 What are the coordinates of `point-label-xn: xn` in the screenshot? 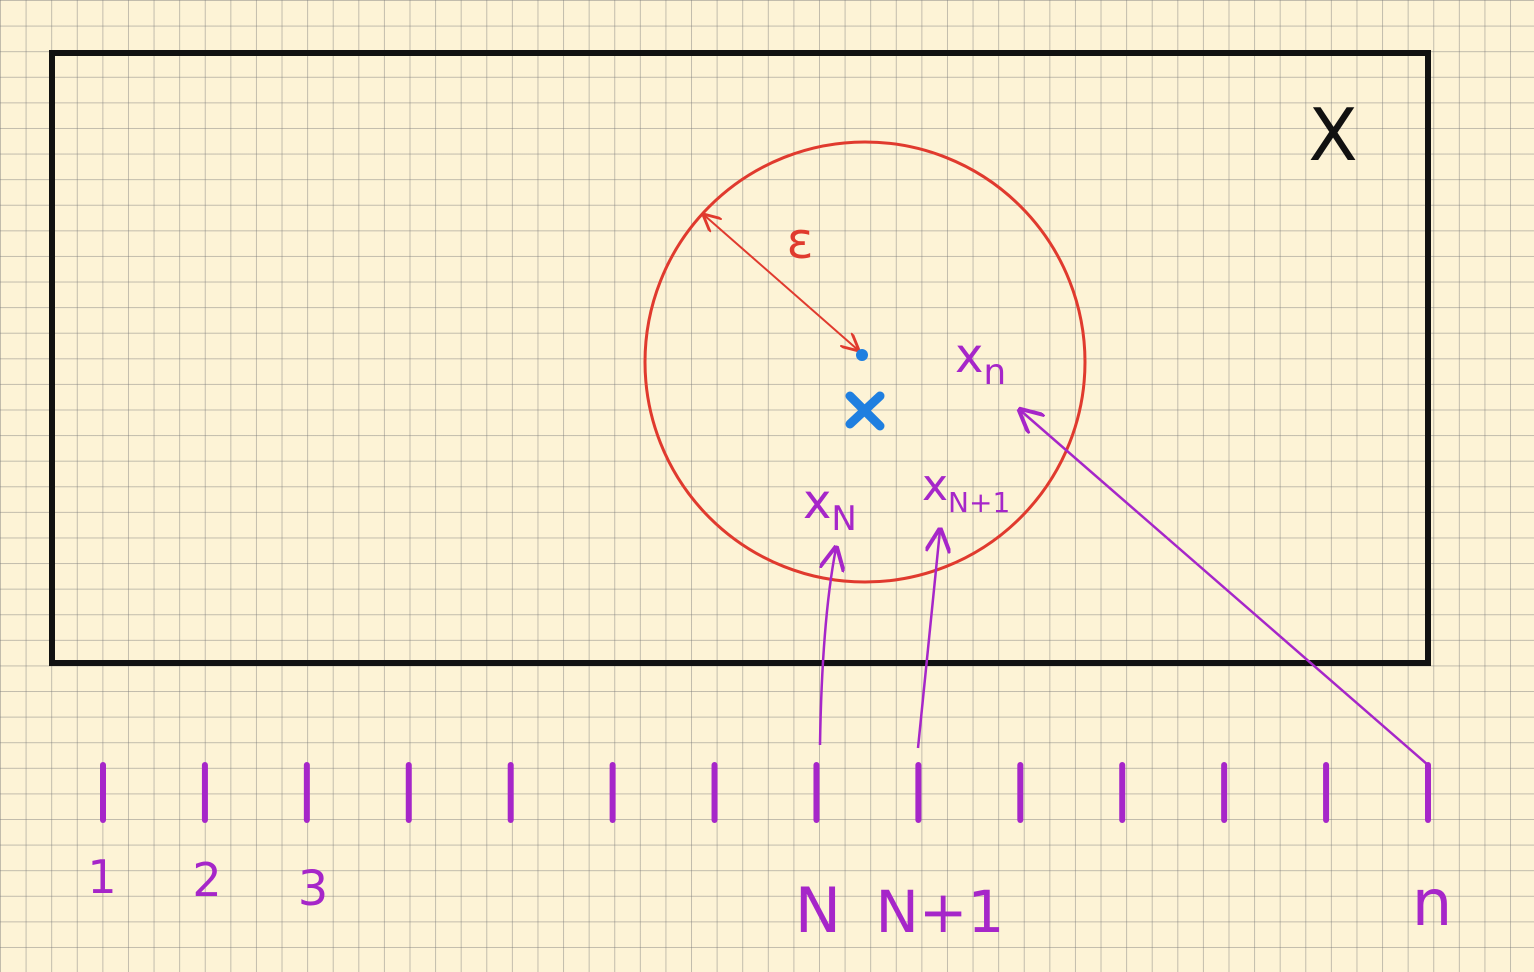 It's located at (980, 360).